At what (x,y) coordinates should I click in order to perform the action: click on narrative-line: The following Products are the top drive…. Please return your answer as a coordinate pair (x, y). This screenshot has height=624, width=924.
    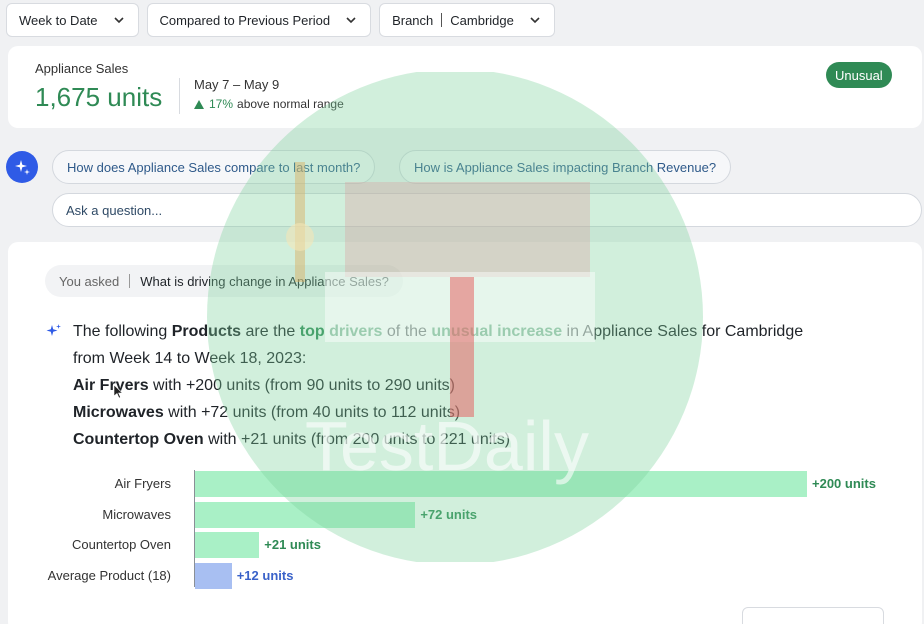
    Looking at the image, I should click on (493, 331).